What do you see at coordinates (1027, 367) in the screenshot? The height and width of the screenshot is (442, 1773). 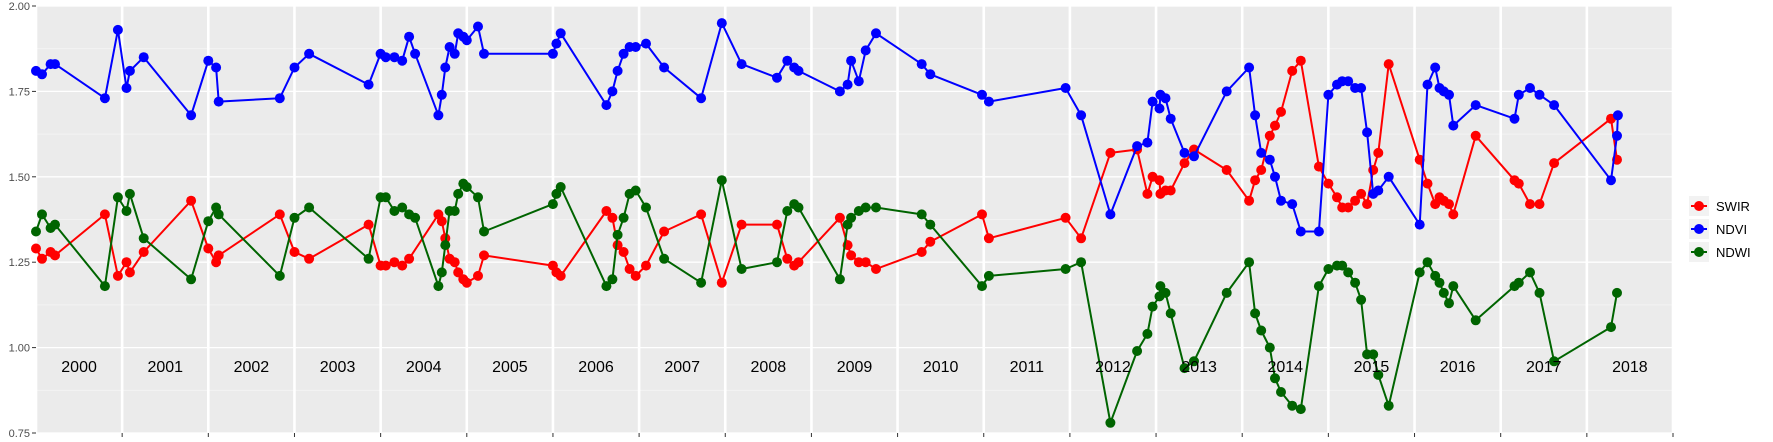 I see `year-label: 2011` at bounding box center [1027, 367].